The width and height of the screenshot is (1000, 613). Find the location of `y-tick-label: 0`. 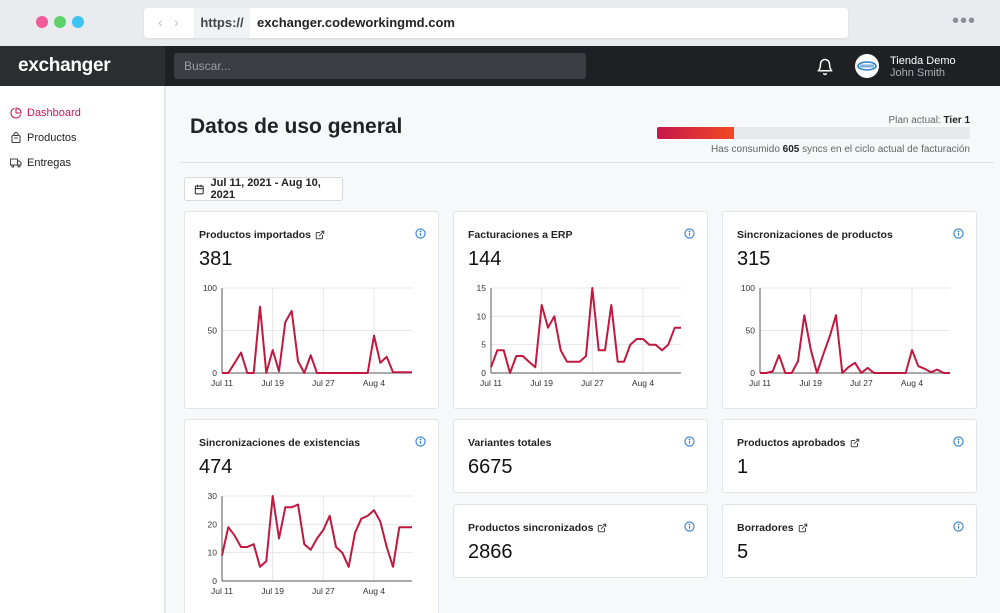

y-tick-label: 0 is located at coordinates (214, 581).